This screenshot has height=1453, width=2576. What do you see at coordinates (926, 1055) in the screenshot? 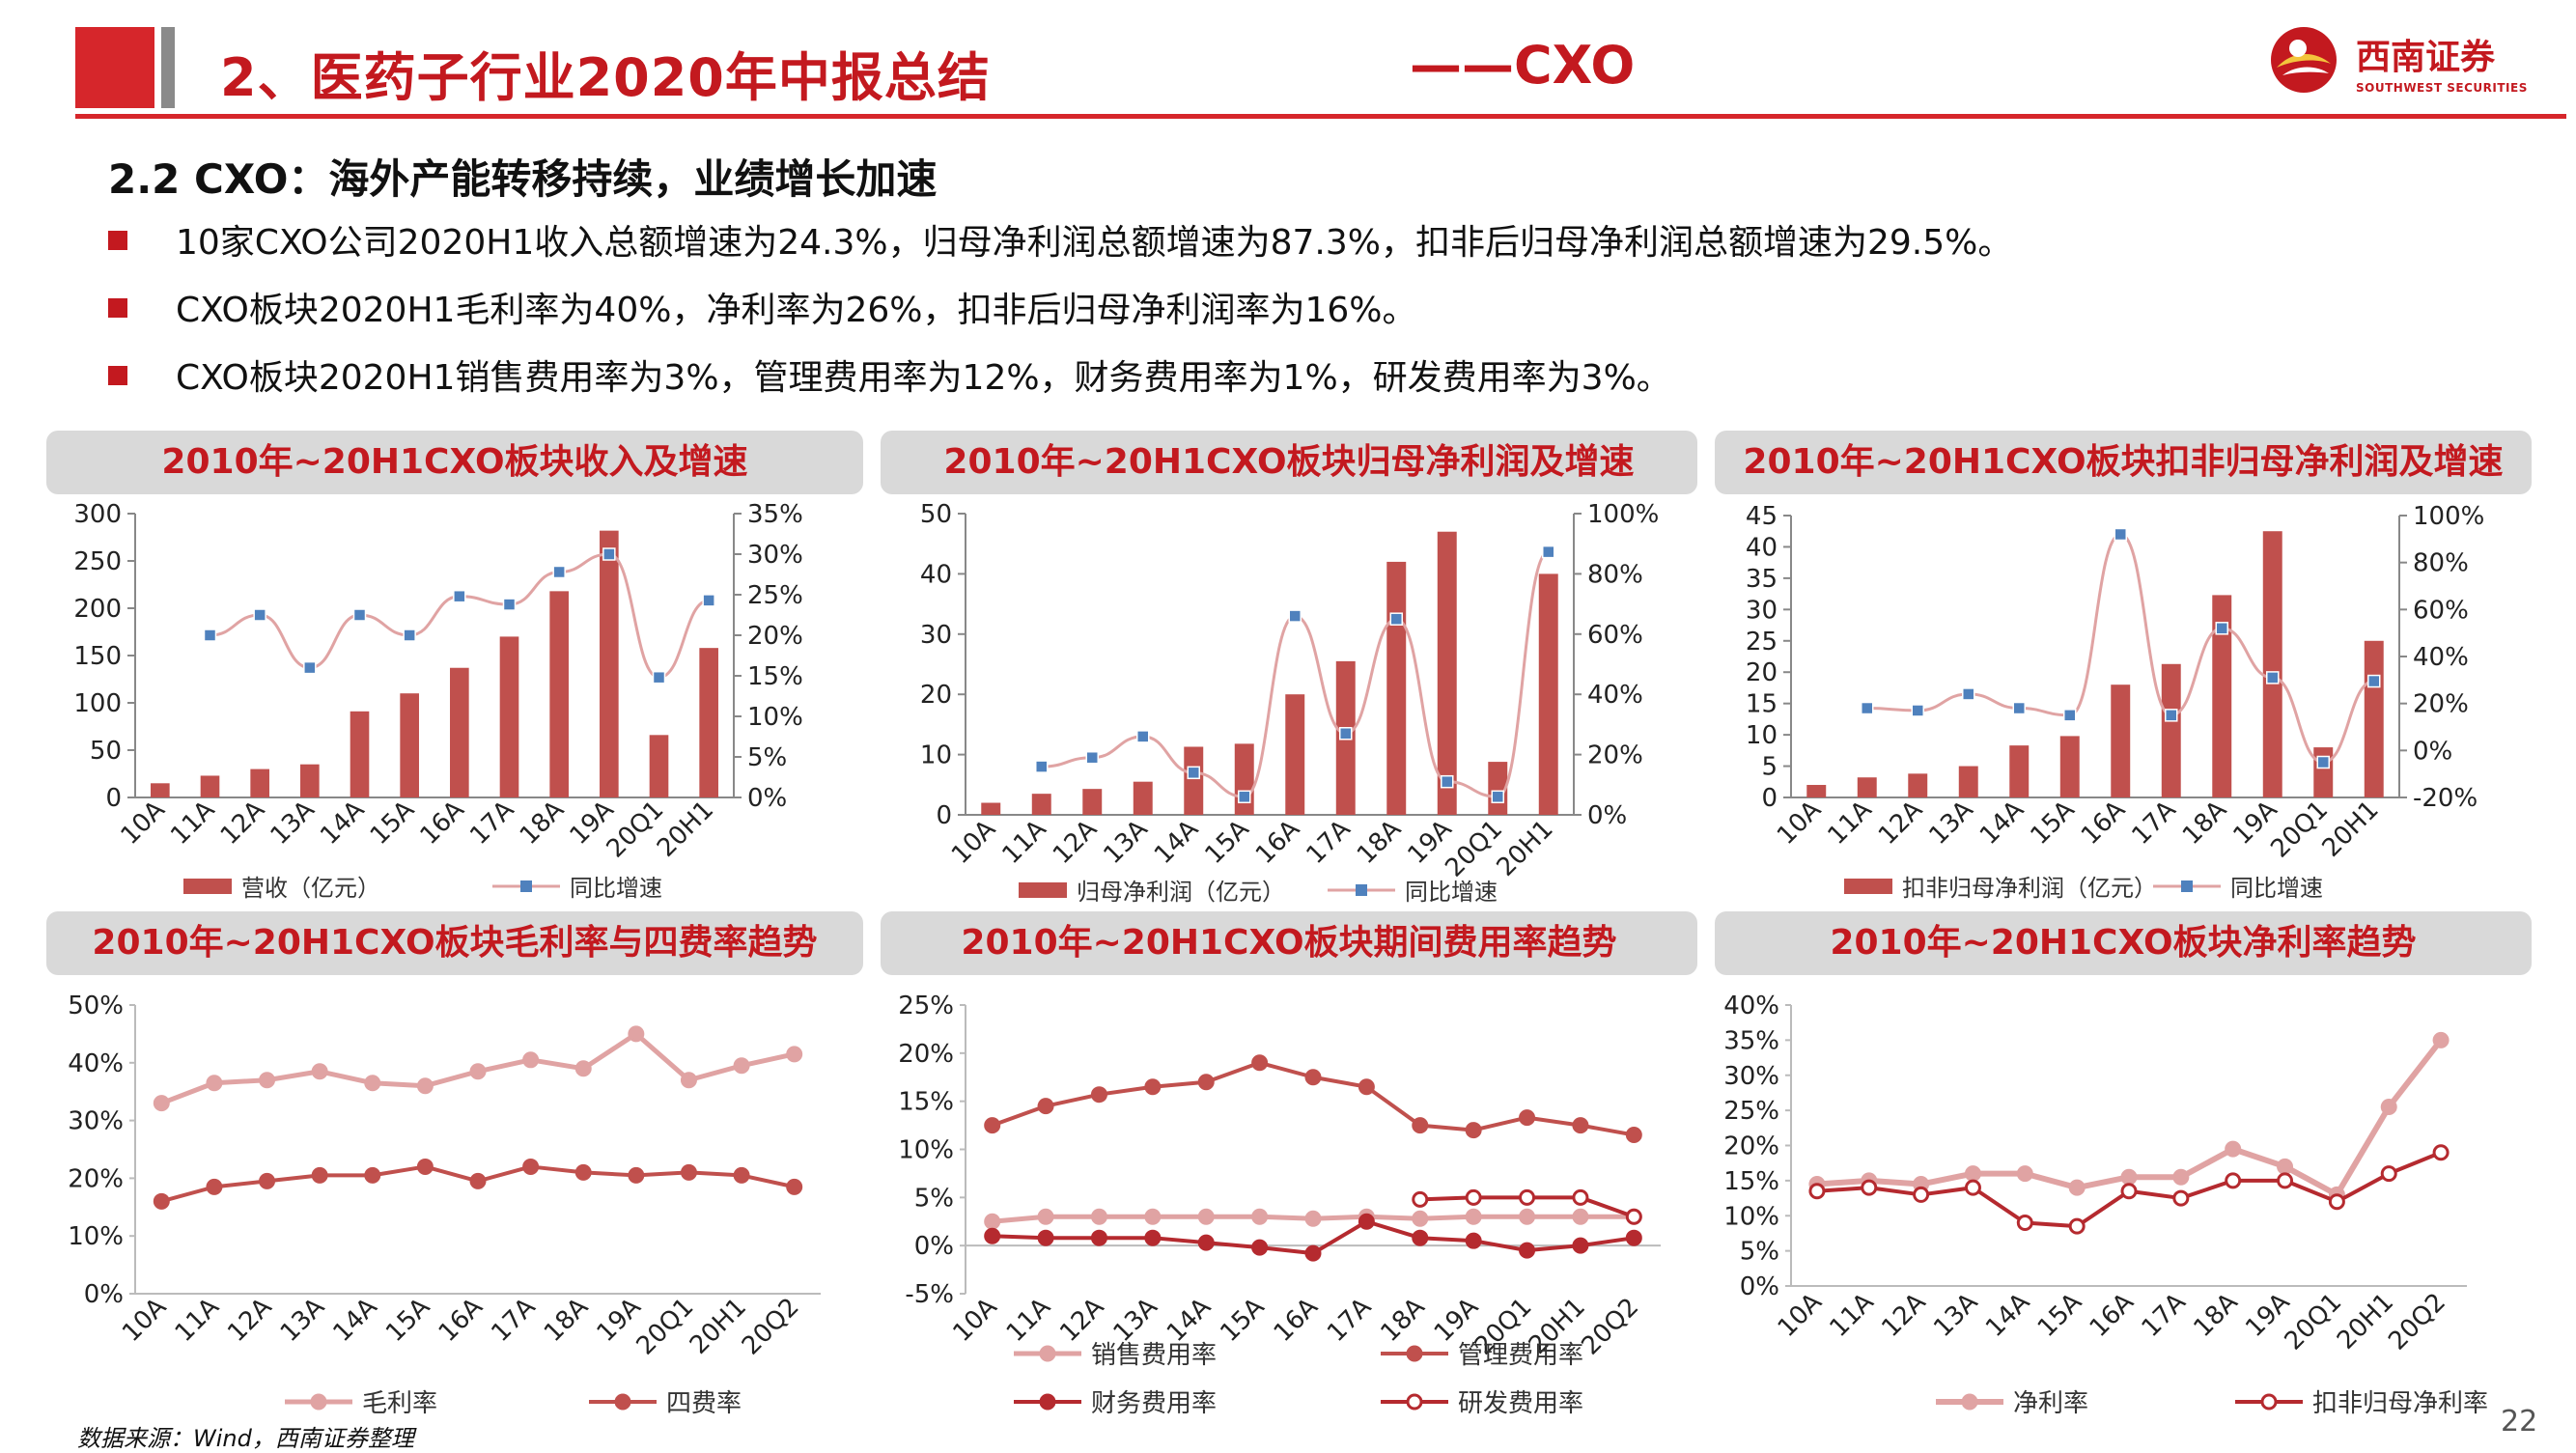
I see `tick-label: 20%` at bounding box center [926, 1055].